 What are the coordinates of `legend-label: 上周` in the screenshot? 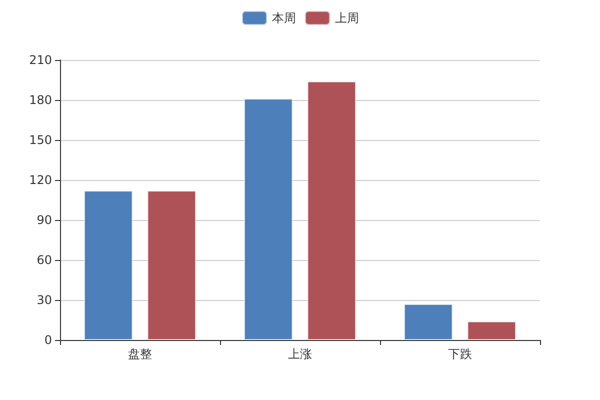 It's located at (347, 18).